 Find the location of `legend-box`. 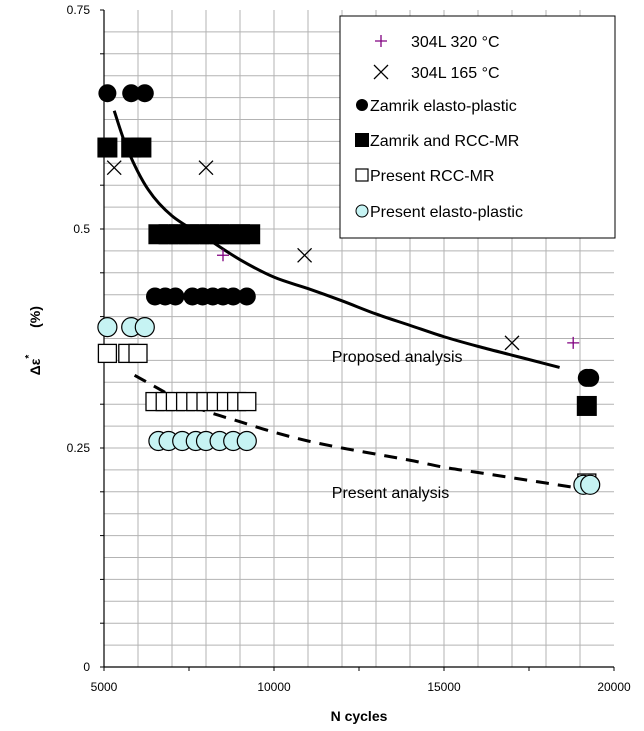

legend-box is located at coordinates (477, 127).